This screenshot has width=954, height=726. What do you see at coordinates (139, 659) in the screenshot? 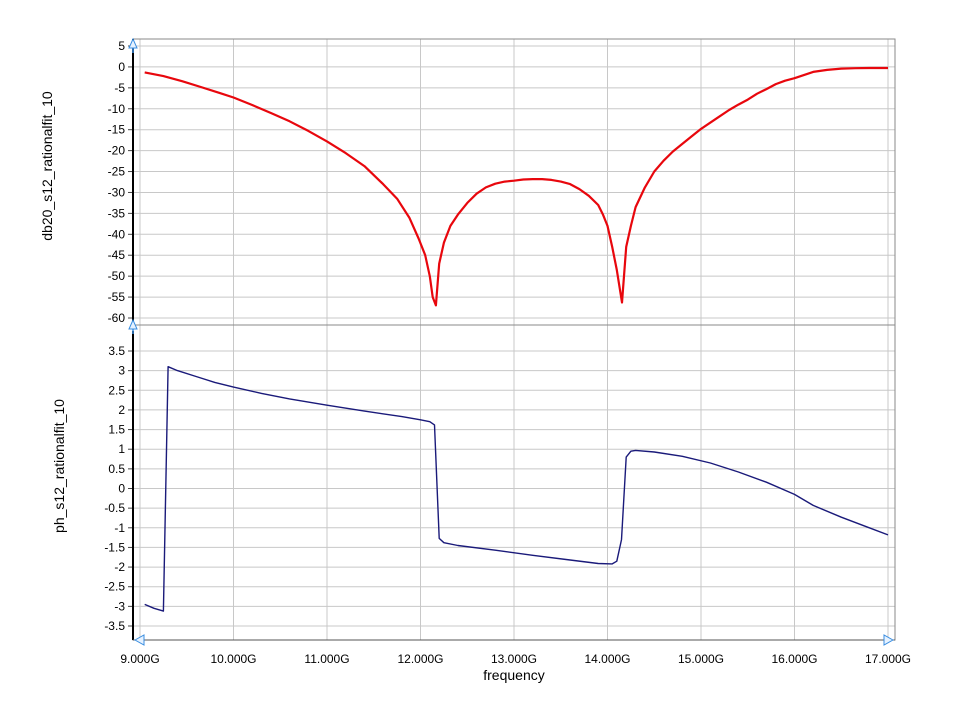
I see `x-tick-label: 9.000G` at bounding box center [139, 659].